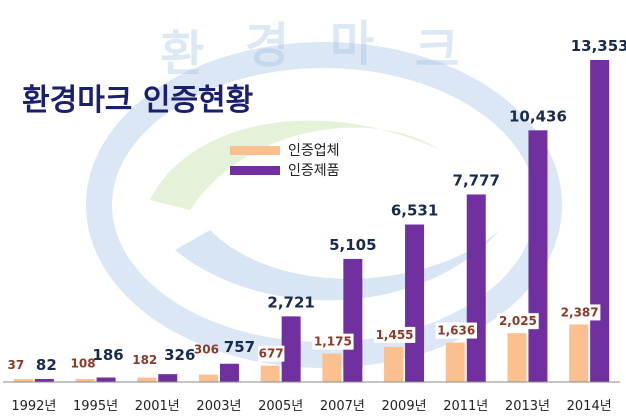  What do you see at coordinates (285, 161) in the screenshot?
I see `legend: 인증업체 인증제품` at bounding box center [285, 161].